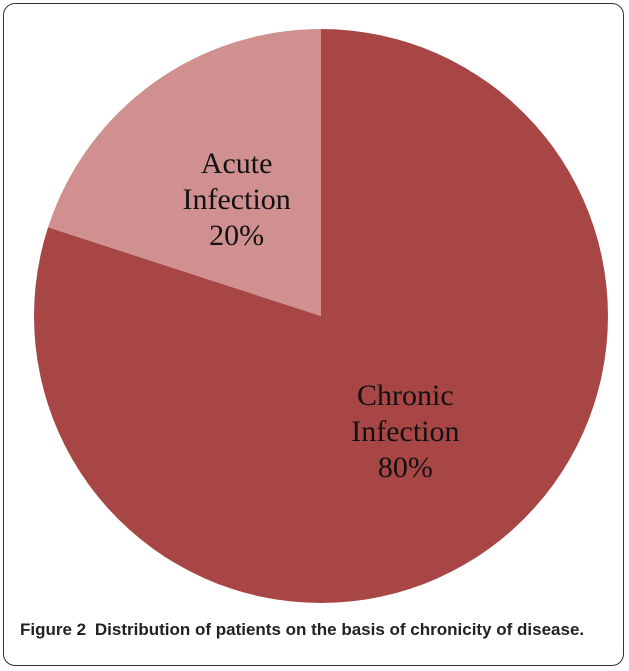 This screenshot has height=671, width=629. What do you see at coordinates (237, 235) in the screenshot?
I see `slice-value: 20%` at bounding box center [237, 235].